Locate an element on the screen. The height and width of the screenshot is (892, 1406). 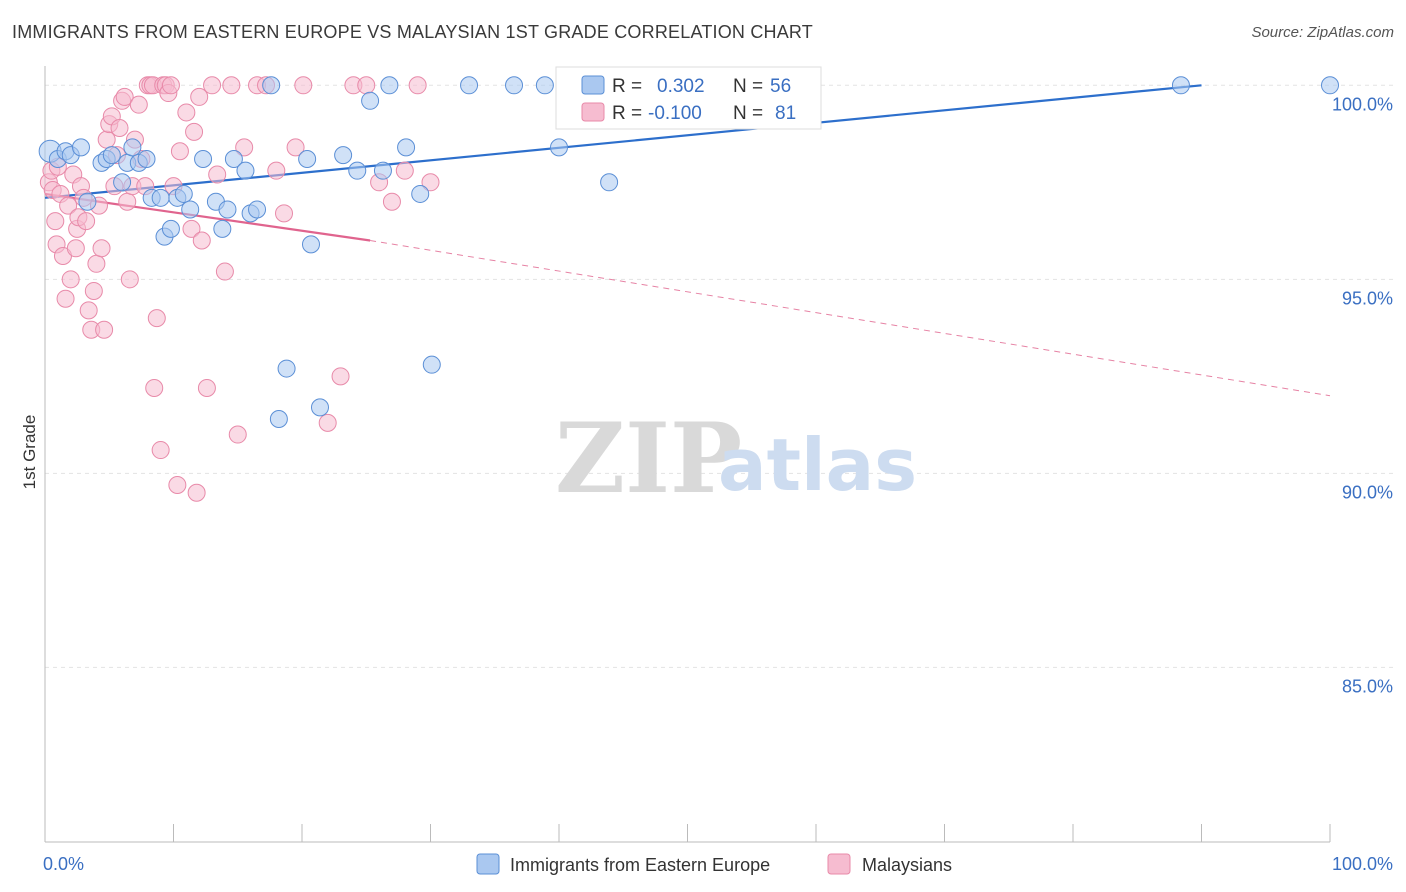
watermark: ZIP atlas is located at coordinates (736, 458).